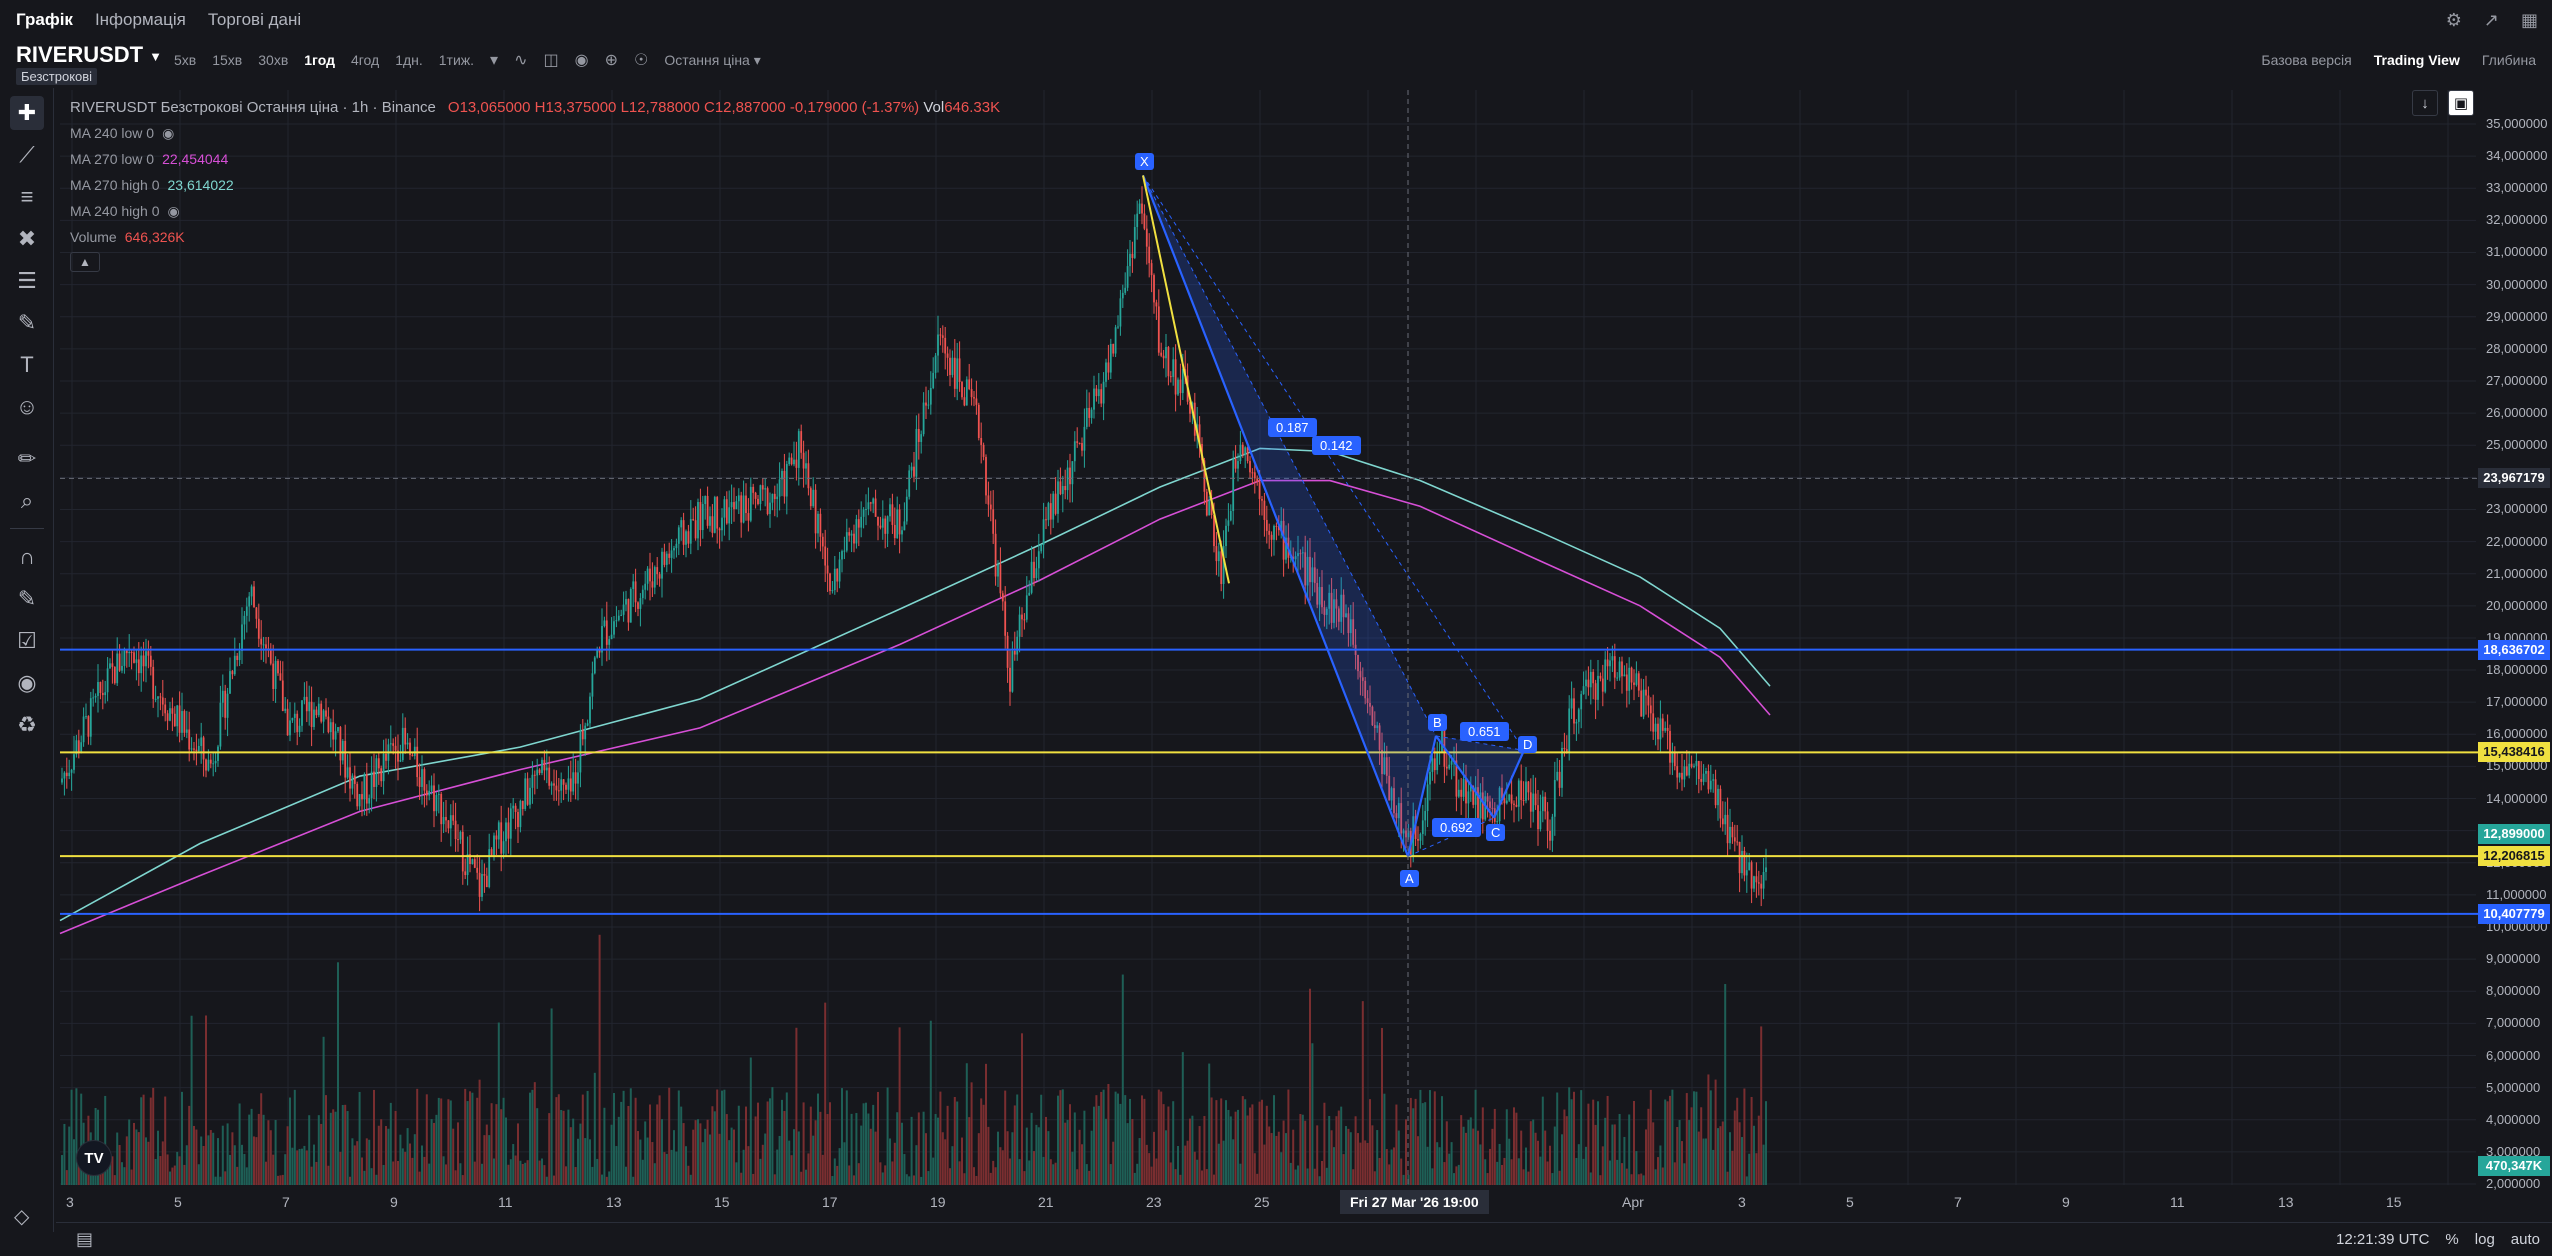  What do you see at coordinates (494, 60) in the screenshot?
I see `interval-dropdown-icon: ▾` at bounding box center [494, 60].